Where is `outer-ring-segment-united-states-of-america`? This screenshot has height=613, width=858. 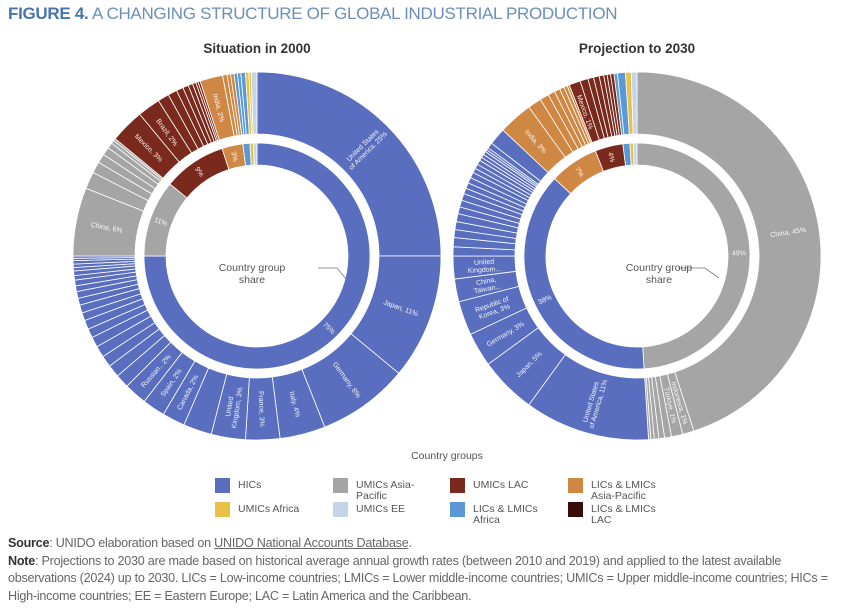
outer-ring-segment-united-states-of-america is located at coordinates (349, 164).